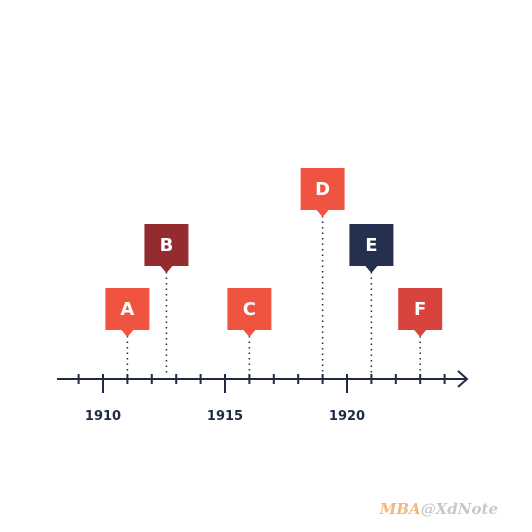  I want to click on watermark-brand: MBA, so click(400, 509).